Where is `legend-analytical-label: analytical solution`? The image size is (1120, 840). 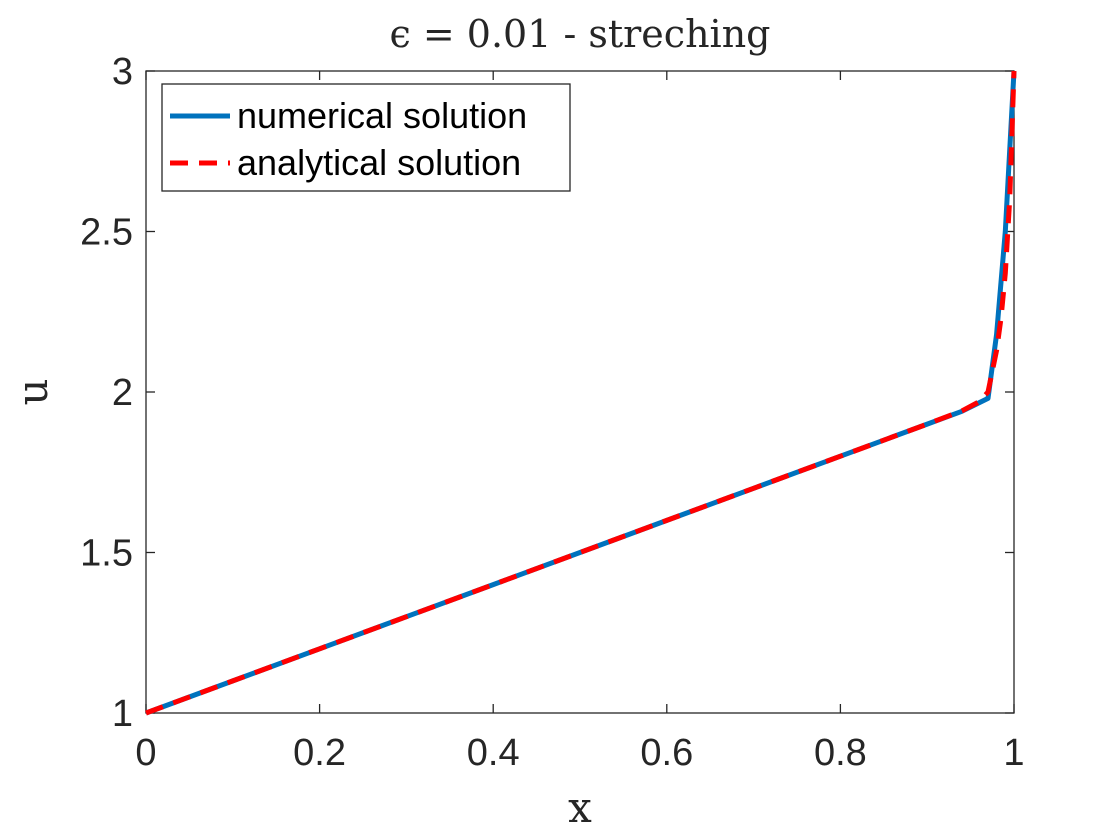 legend-analytical-label: analytical solution is located at coordinates (379, 162).